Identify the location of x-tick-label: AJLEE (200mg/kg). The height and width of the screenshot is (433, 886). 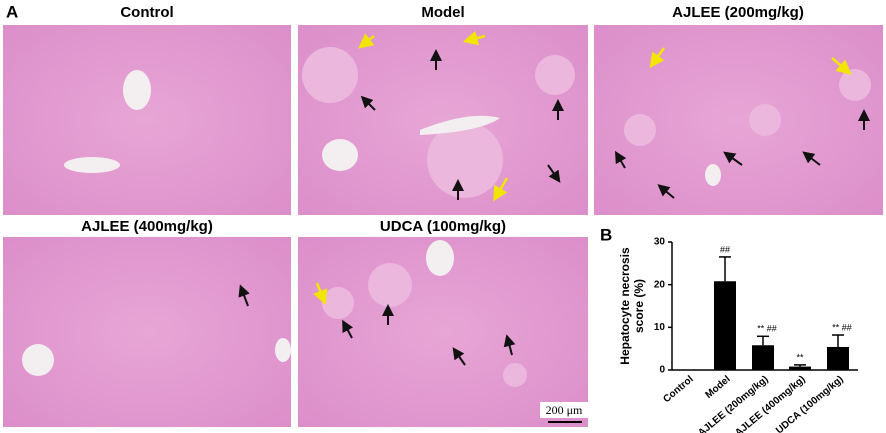
(733, 403).